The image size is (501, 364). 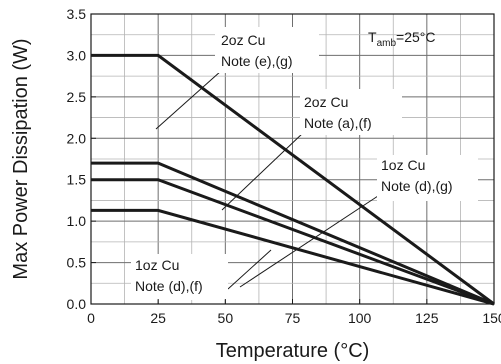 I want to click on x-tick-label: 125, so click(x=427, y=318).